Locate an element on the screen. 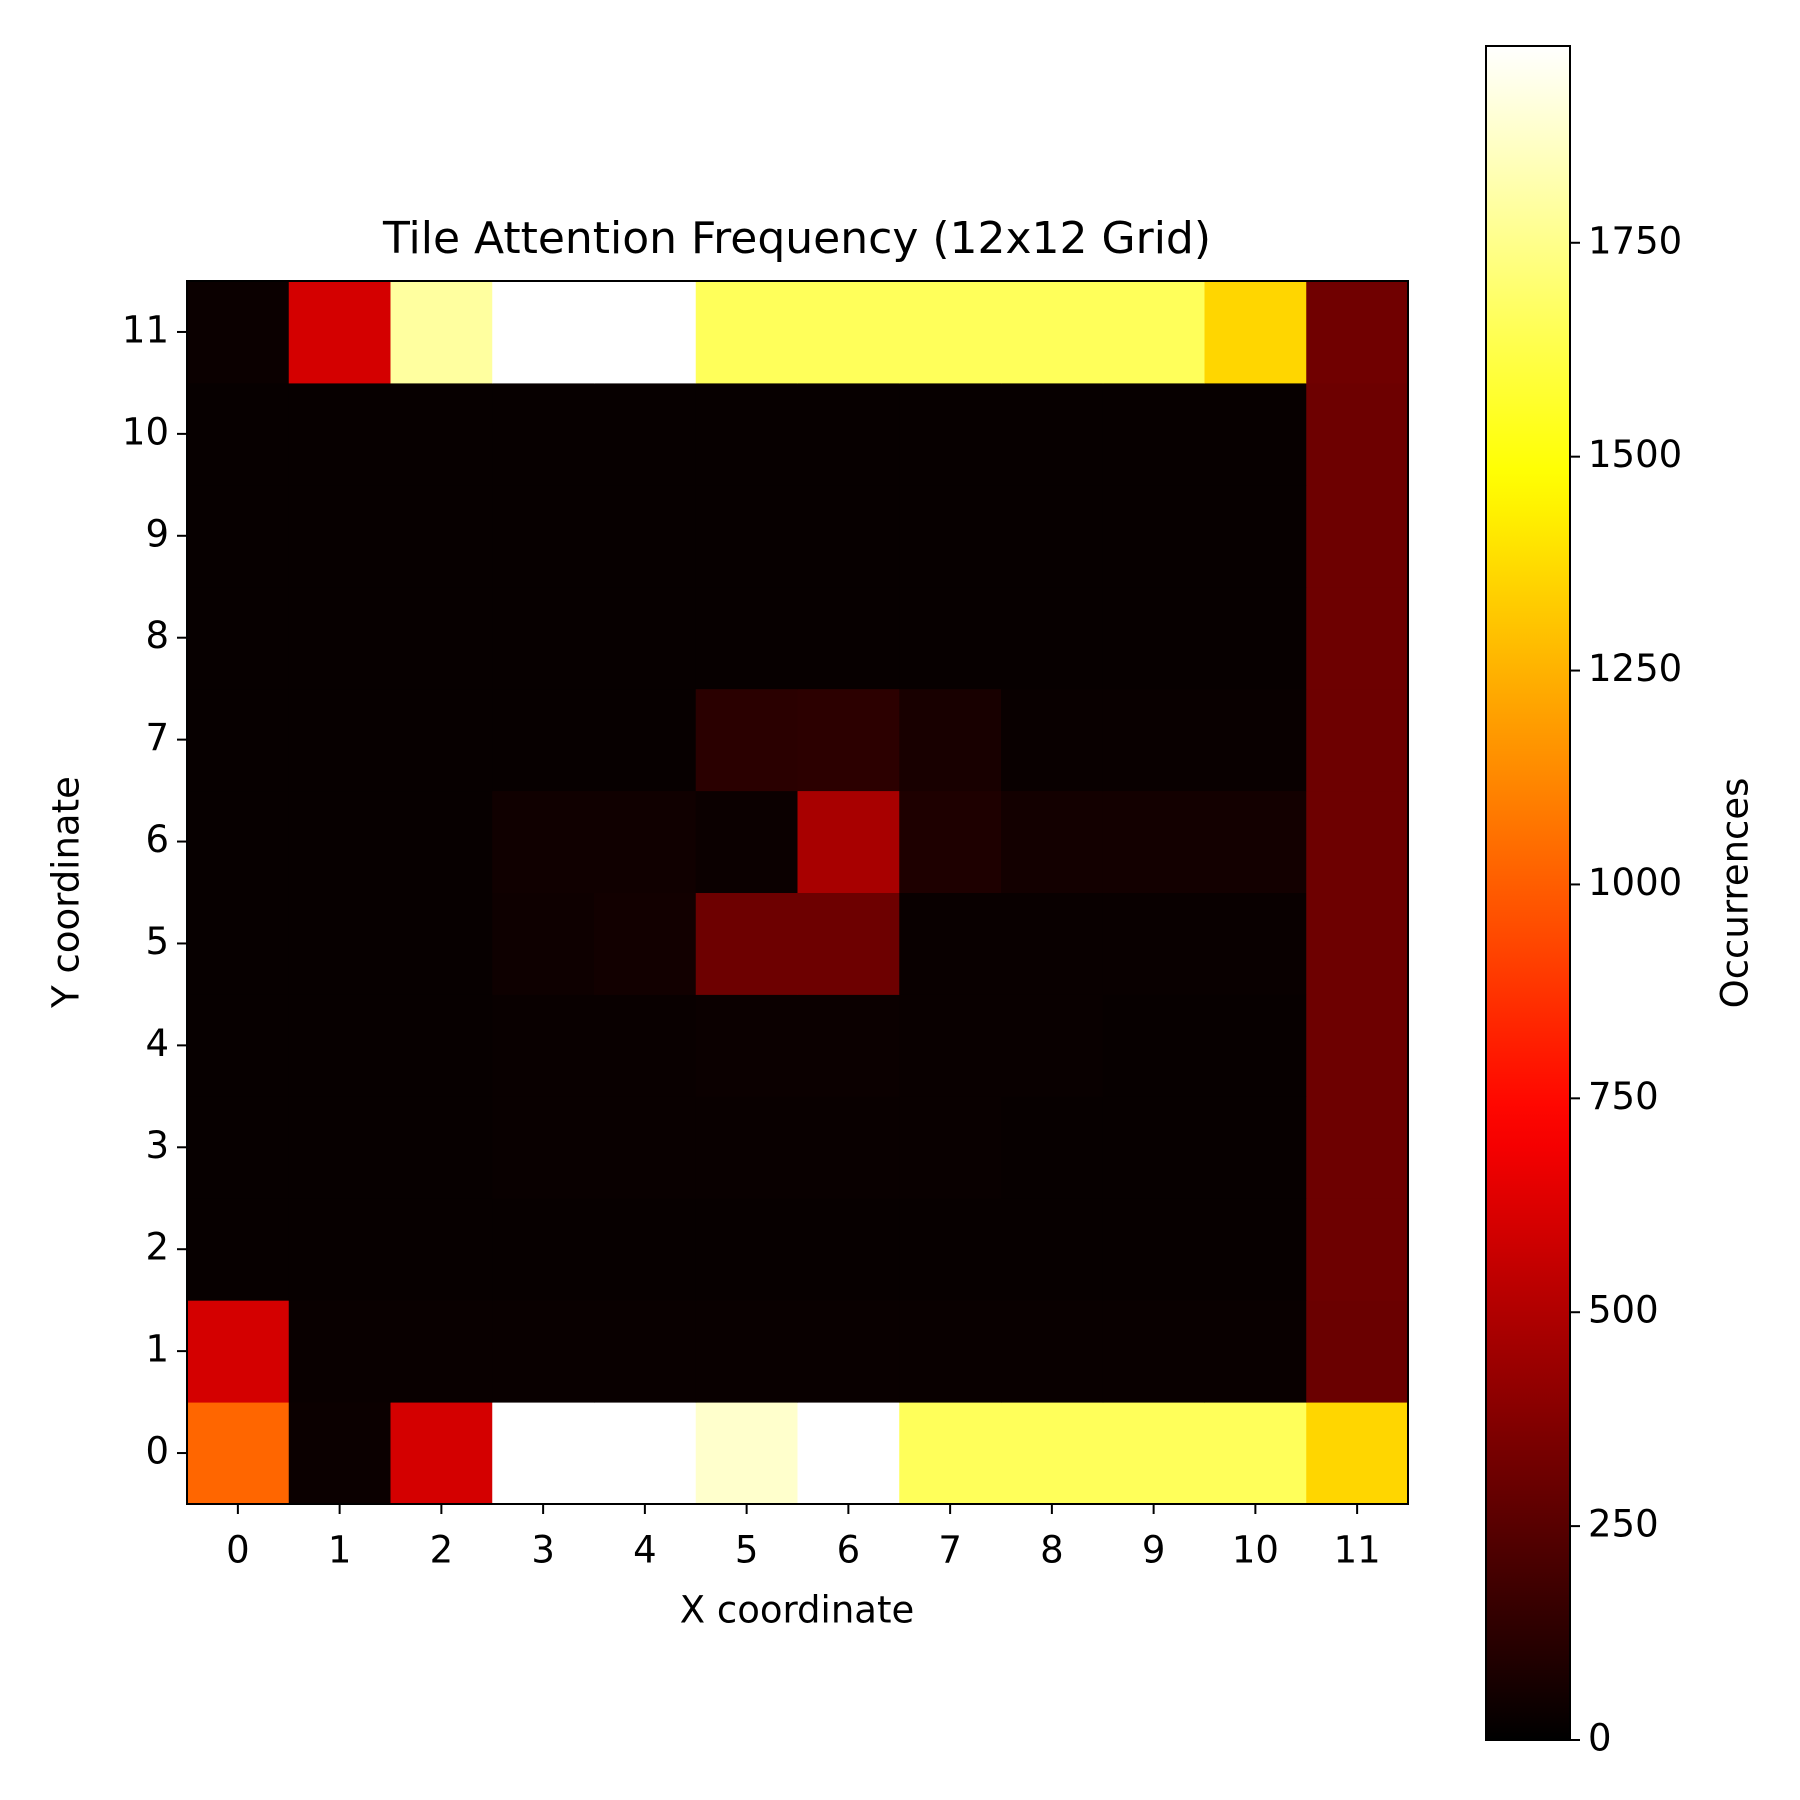 This screenshot has height=1800, width=1800. y-tick-label: 0 is located at coordinates (157, 1451).